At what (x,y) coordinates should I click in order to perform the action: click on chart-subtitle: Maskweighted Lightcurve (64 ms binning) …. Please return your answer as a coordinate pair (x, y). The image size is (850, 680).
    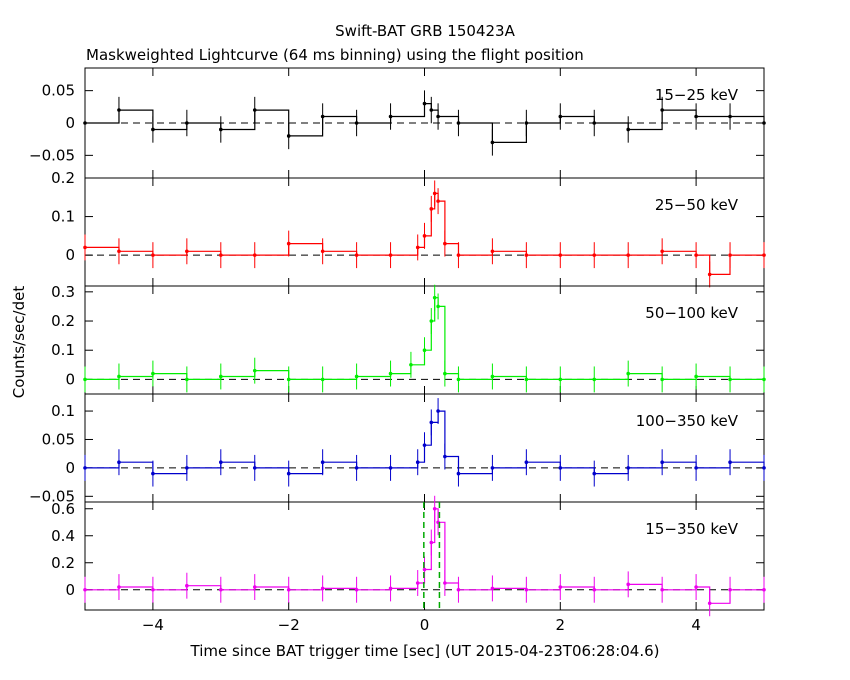
    Looking at the image, I should click on (335, 55).